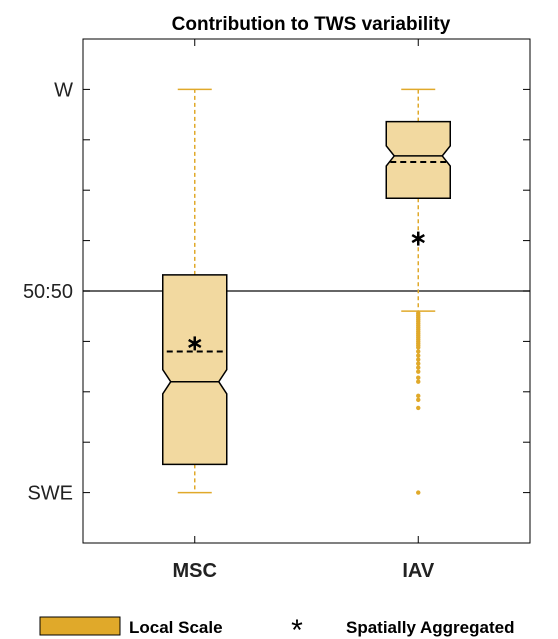 This screenshot has height=639, width=558. I want to click on x-tick-label: MSC, so click(195, 571).